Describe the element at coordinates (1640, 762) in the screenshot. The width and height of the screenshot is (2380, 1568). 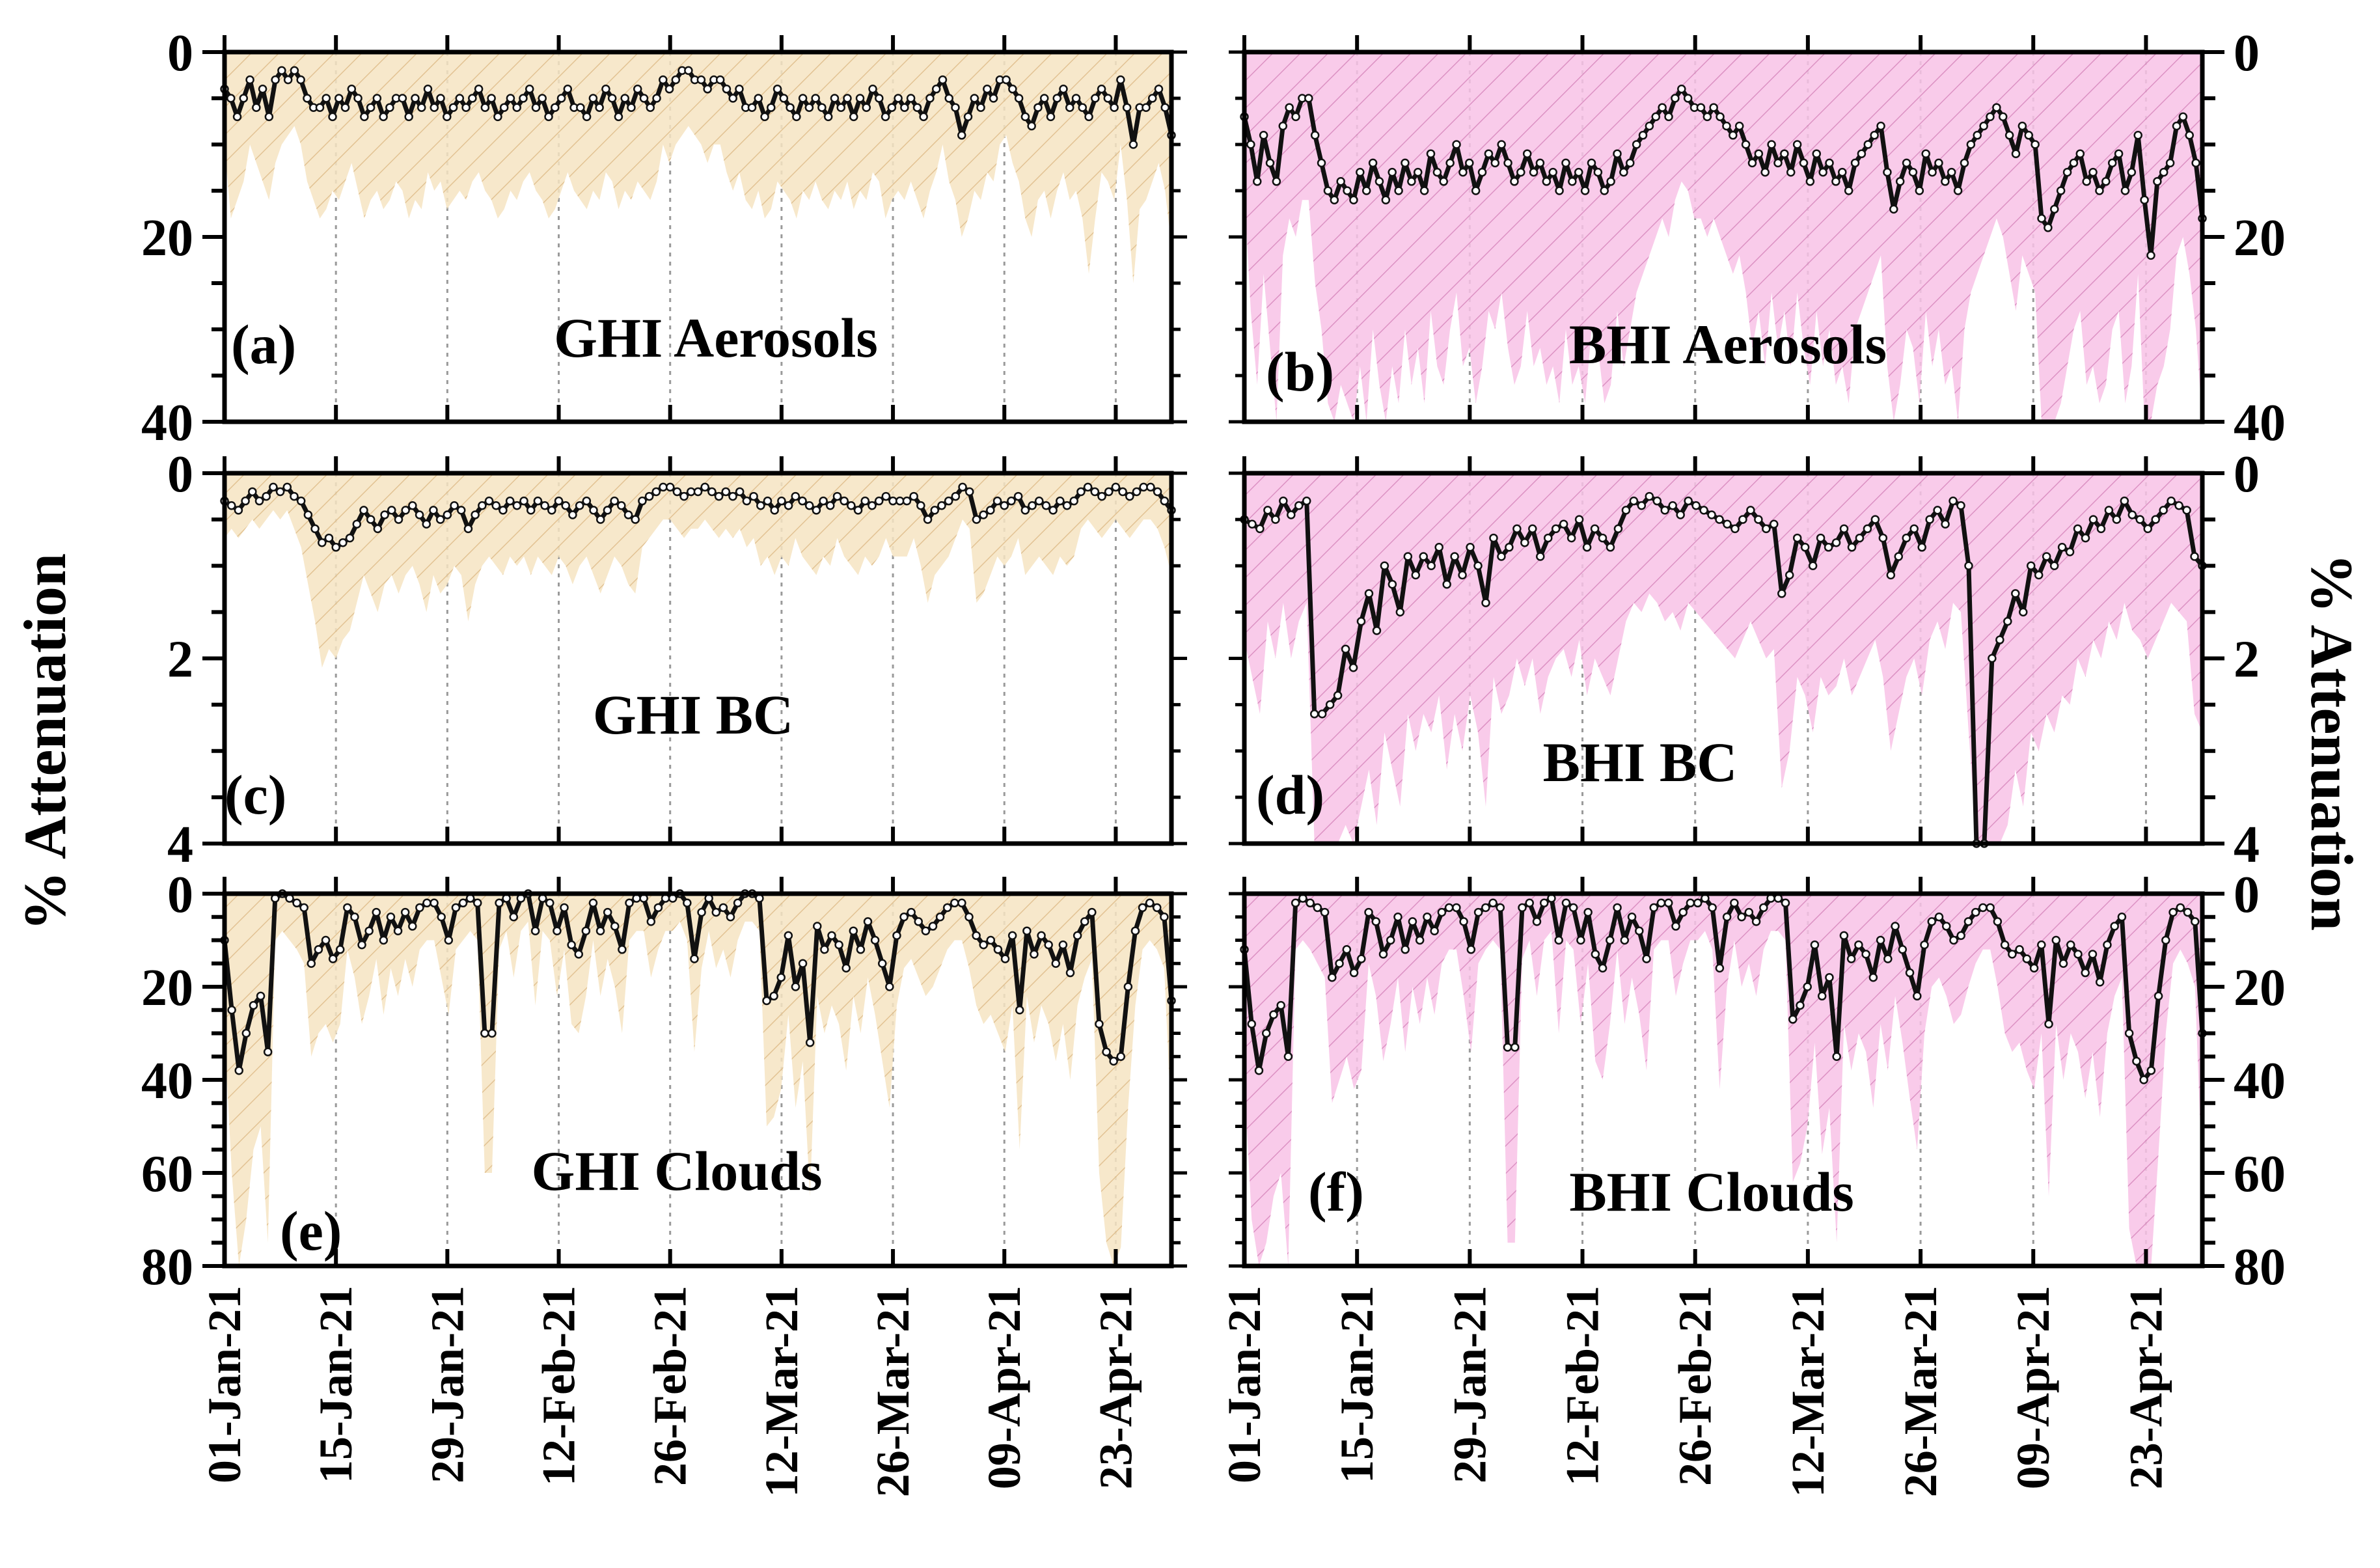
I see `panel-title: BHI BC` at that location.